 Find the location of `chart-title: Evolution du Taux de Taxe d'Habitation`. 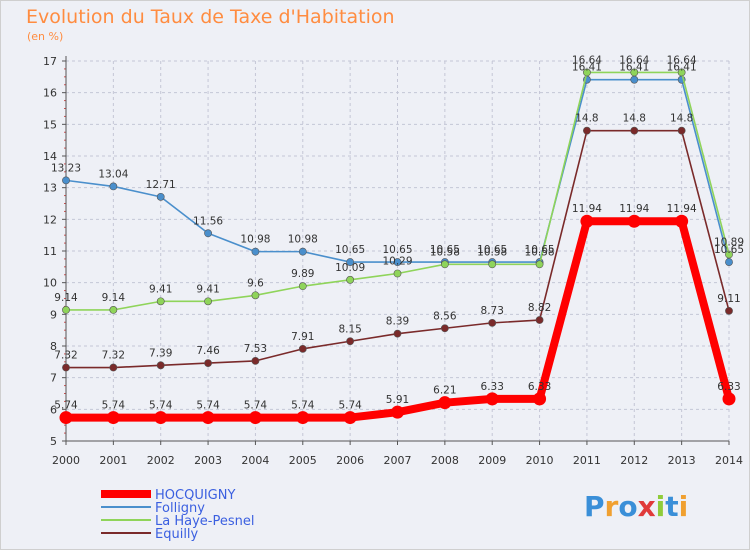

chart-title: Evolution du Taux de Taxe d'Habitation is located at coordinates (210, 17).